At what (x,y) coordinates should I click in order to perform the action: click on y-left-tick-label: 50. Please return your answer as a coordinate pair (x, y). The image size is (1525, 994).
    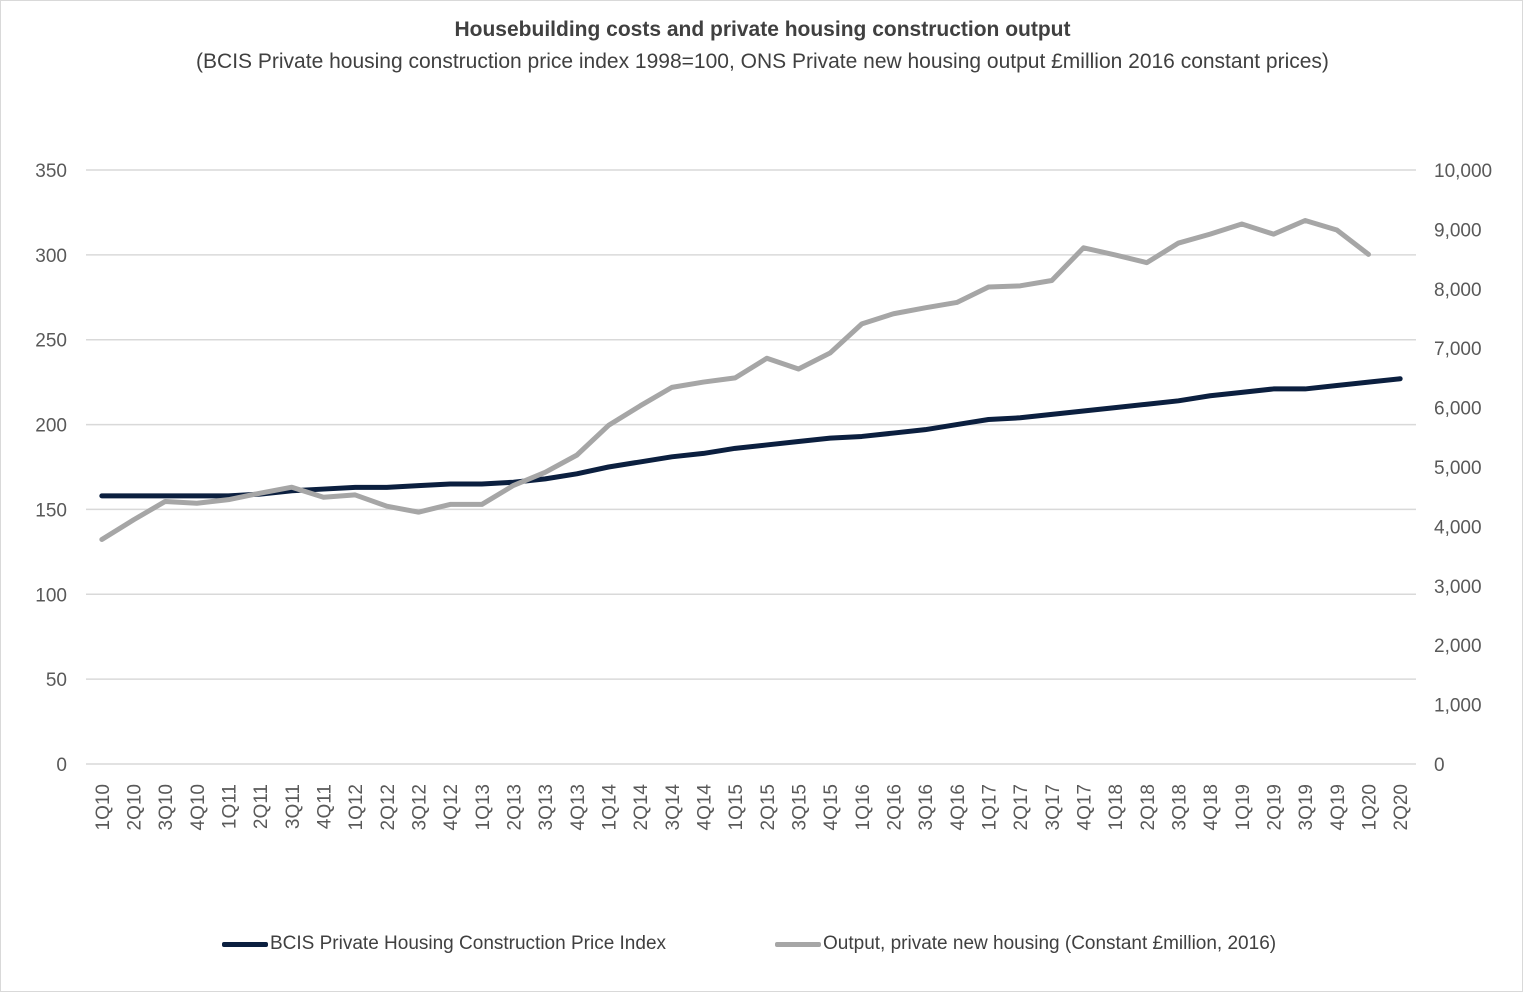
    Looking at the image, I should click on (56, 680).